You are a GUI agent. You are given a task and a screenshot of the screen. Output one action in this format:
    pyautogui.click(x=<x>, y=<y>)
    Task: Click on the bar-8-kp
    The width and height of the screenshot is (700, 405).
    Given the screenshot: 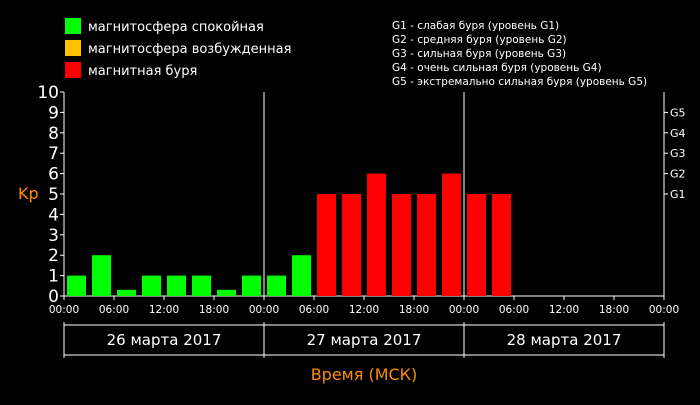 What is the action you would take?
    pyautogui.click(x=276, y=285)
    